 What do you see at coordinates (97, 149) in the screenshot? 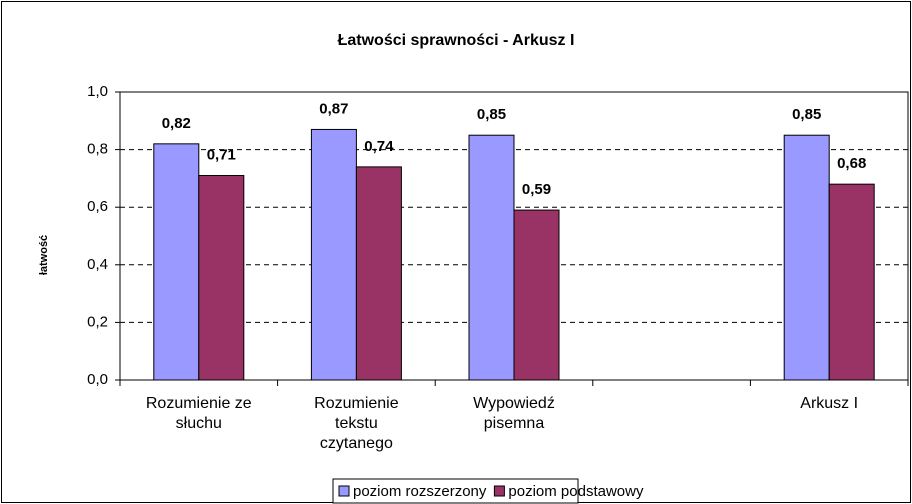
I see `y-tick-label: 0,8` at bounding box center [97, 149].